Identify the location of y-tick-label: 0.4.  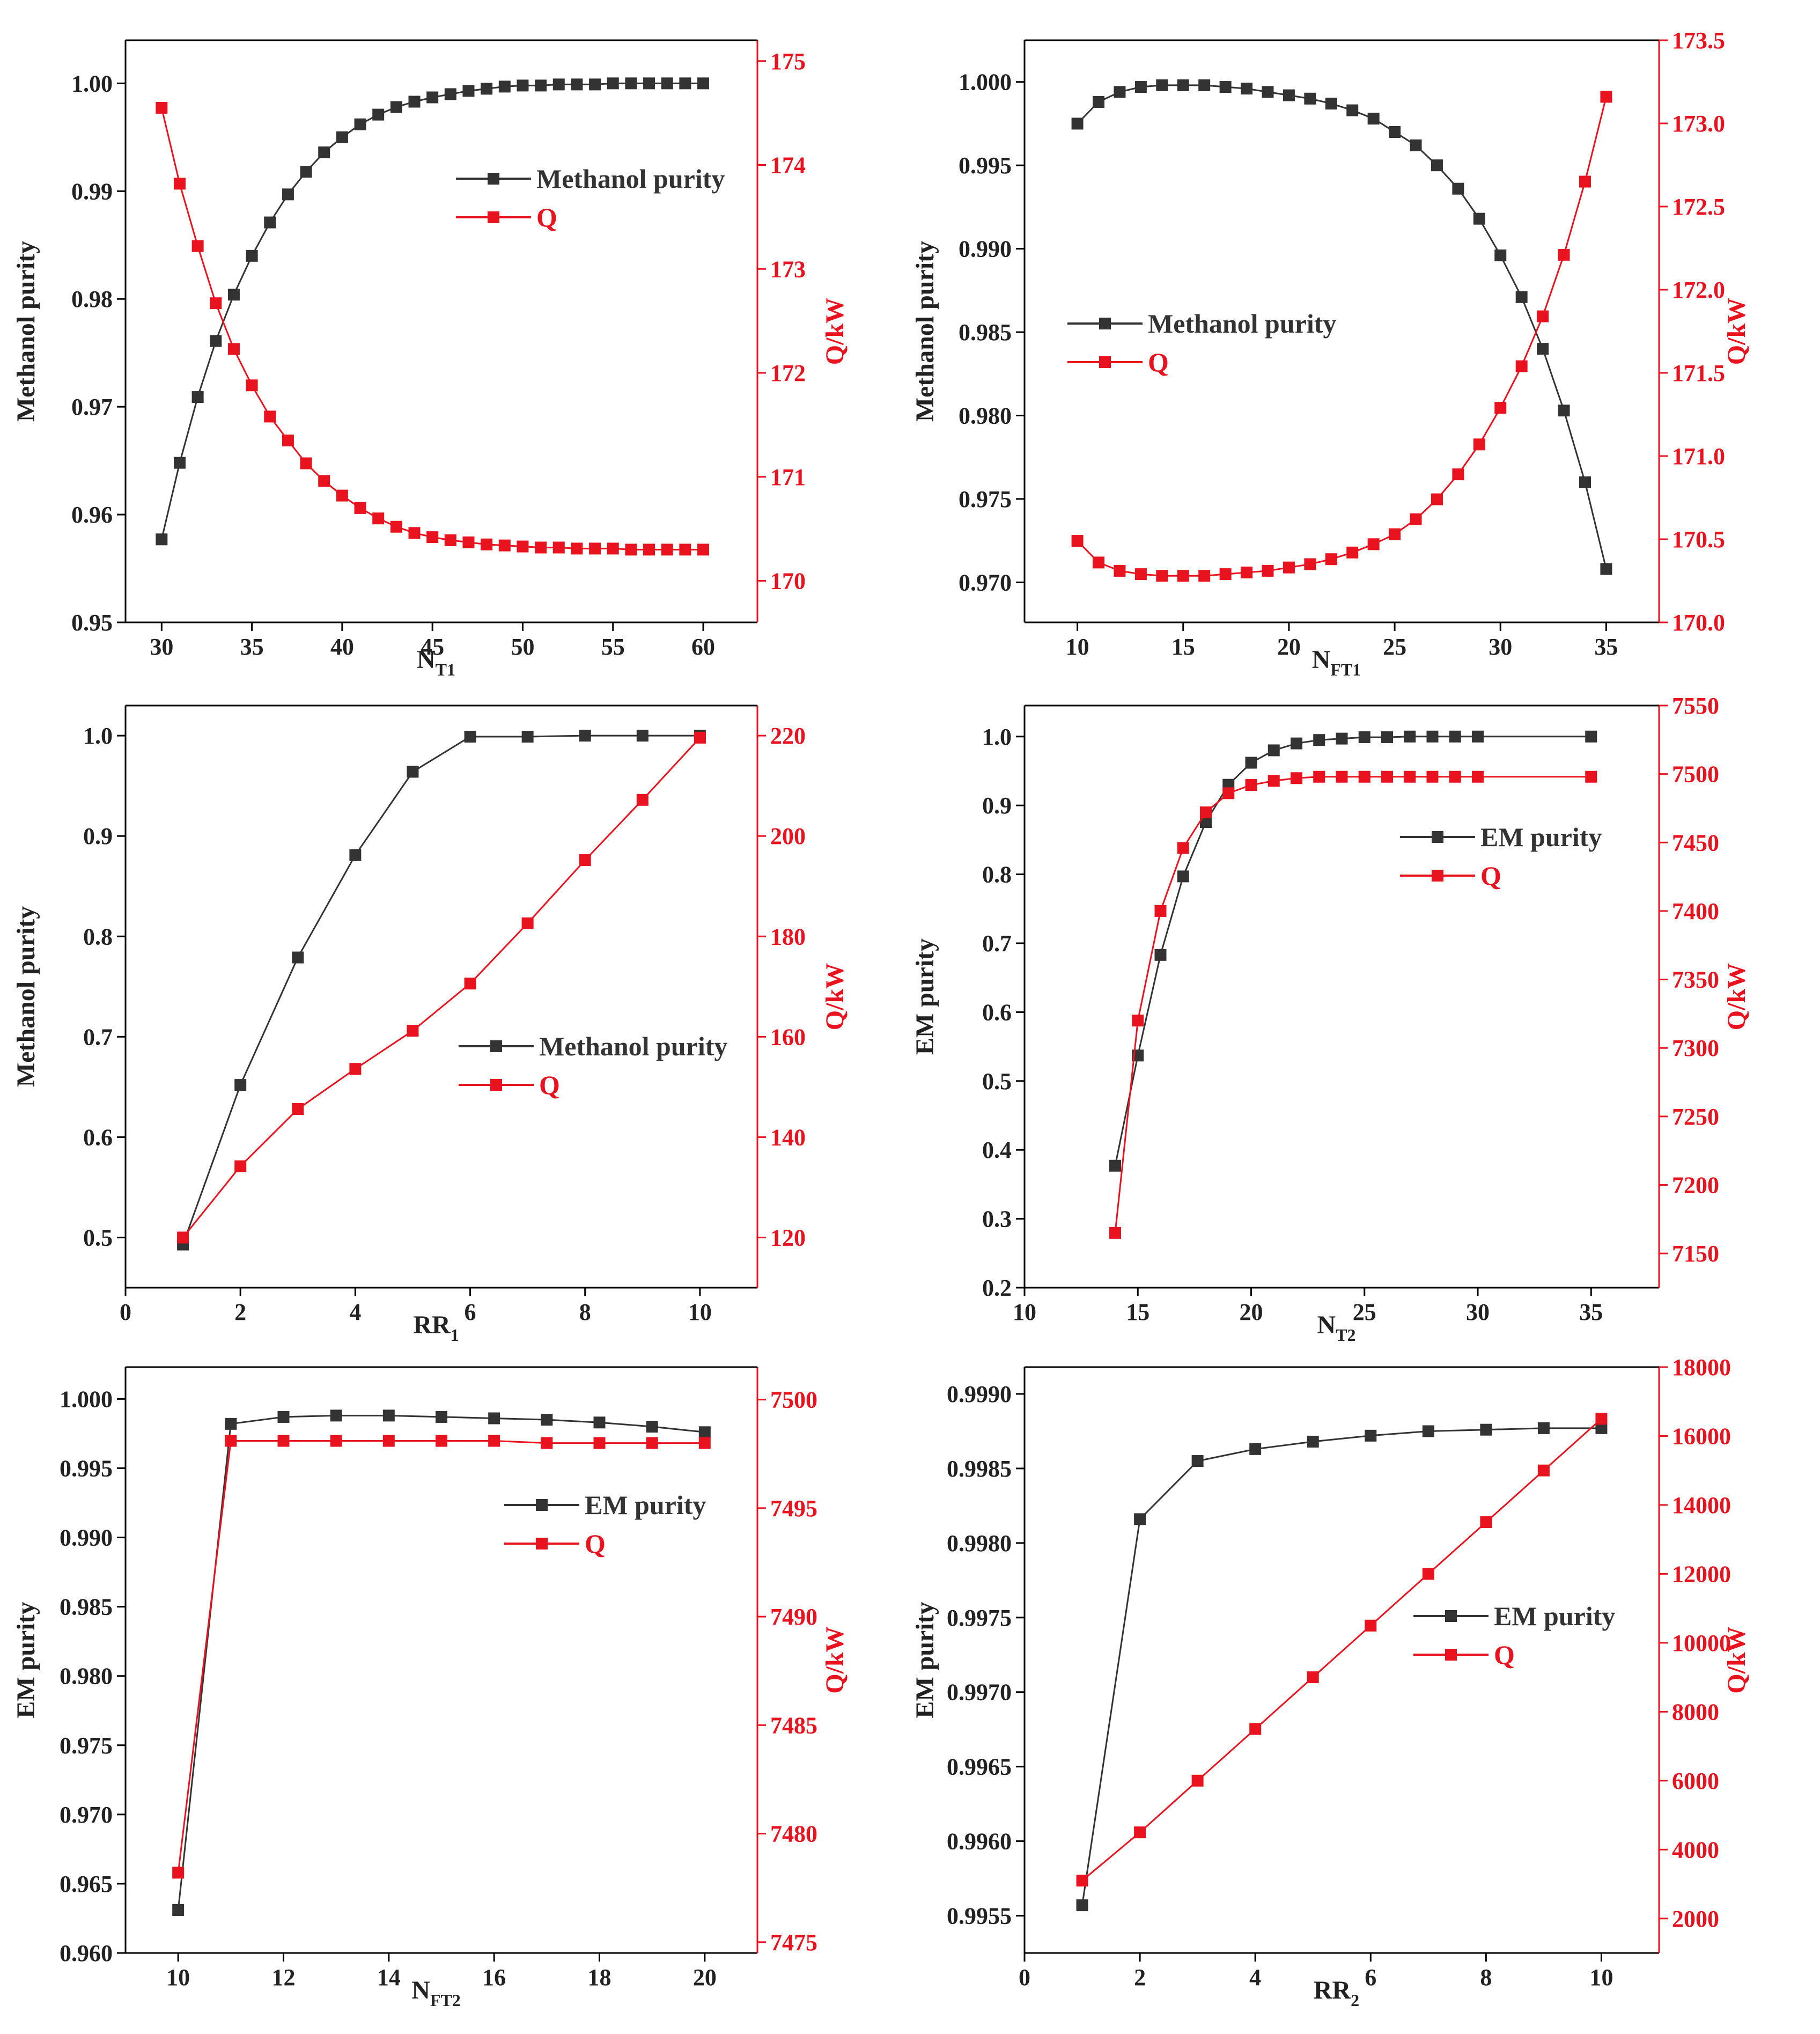
(997, 1150).